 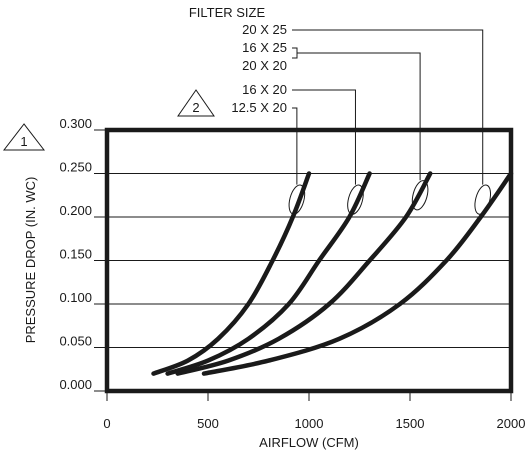 I want to click on y-axis-label: PRESSURE DROP (IN. WC), so click(x=30, y=260).